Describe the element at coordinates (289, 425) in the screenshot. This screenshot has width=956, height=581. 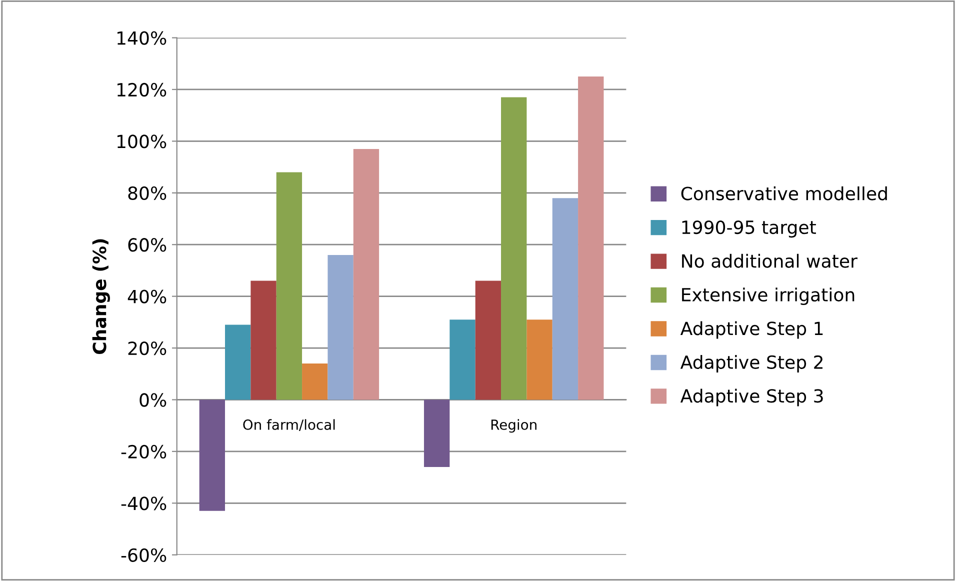
I see `x-tick-label: On farm/local` at that location.